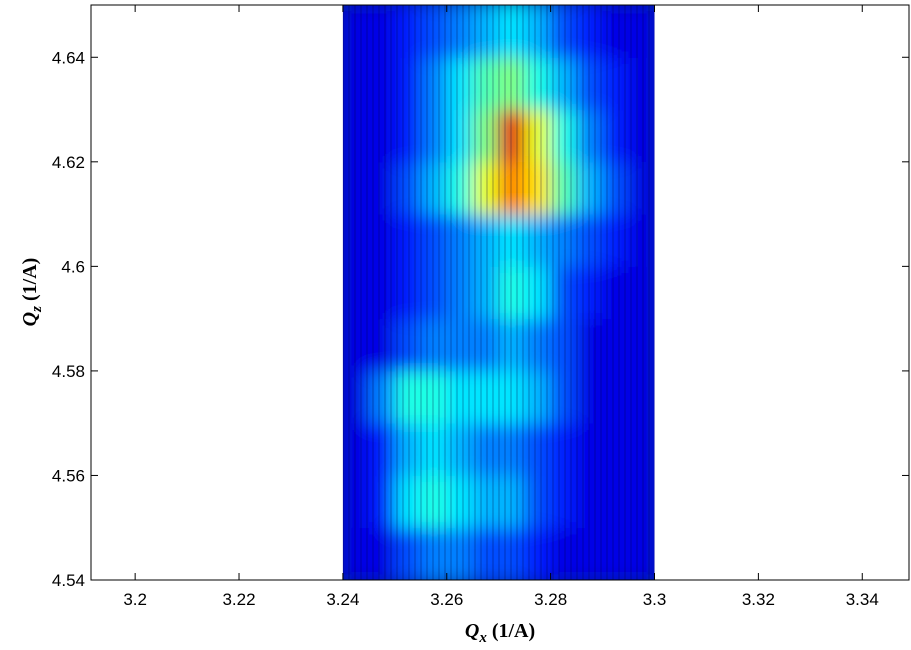 The width and height of the screenshot is (911, 650). Describe the element at coordinates (73, 266) in the screenshot. I see `y-tick-label: 4.6` at that location.